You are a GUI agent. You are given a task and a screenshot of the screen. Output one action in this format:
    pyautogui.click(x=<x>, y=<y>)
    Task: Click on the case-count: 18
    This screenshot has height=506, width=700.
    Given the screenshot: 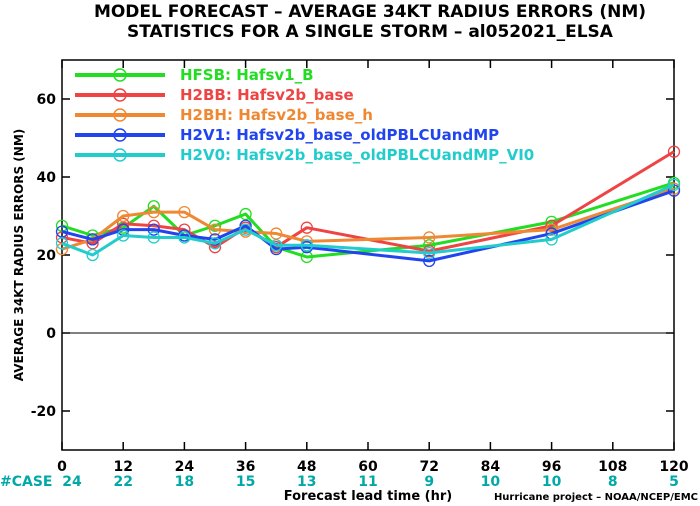 What is the action you would take?
    pyautogui.click(x=184, y=482)
    